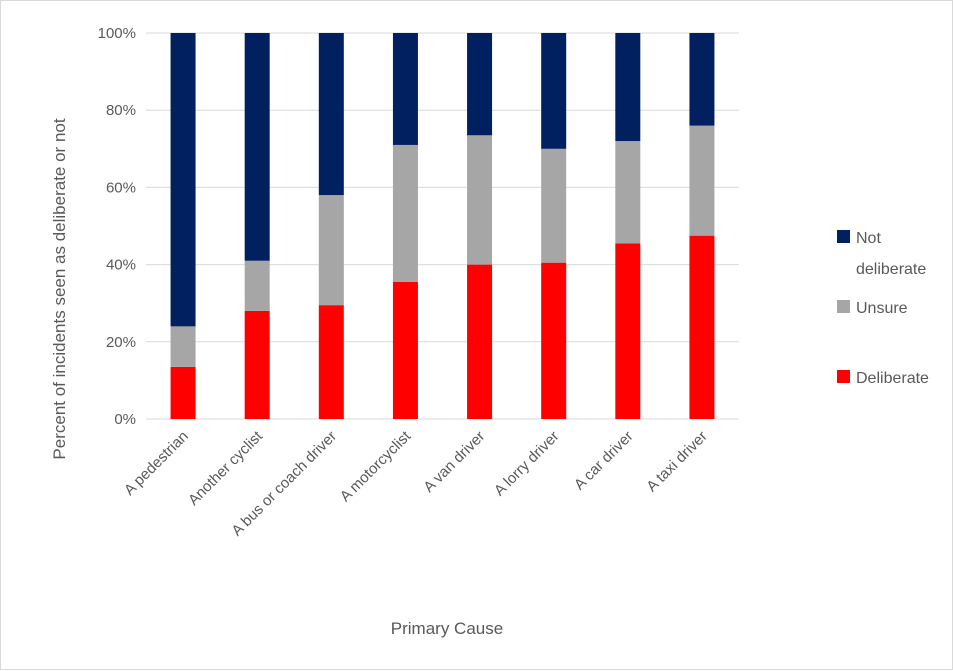 The height and width of the screenshot is (671, 953). What do you see at coordinates (676, 461) in the screenshot?
I see `x-tick-label-a-taxi-driver: A taxi driver` at bounding box center [676, 461].